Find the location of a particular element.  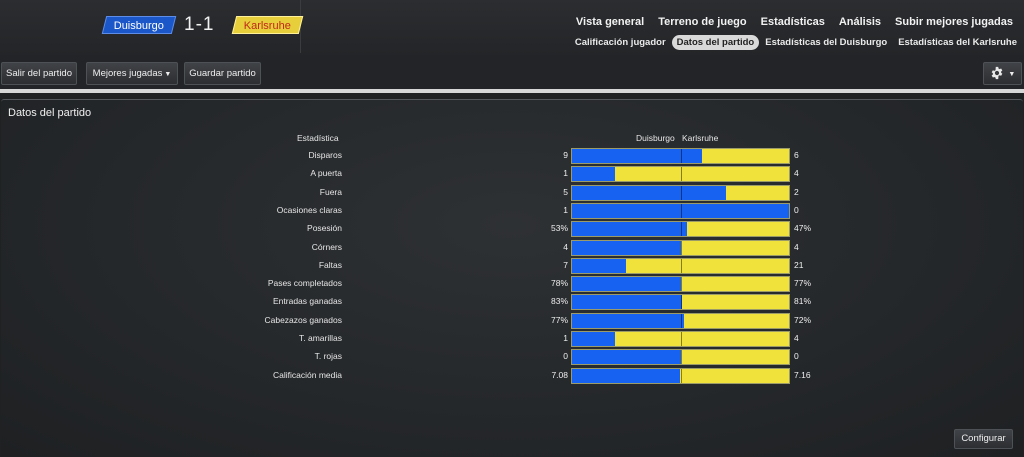

away-value: 7.16 is located at coordinates (802, 374).